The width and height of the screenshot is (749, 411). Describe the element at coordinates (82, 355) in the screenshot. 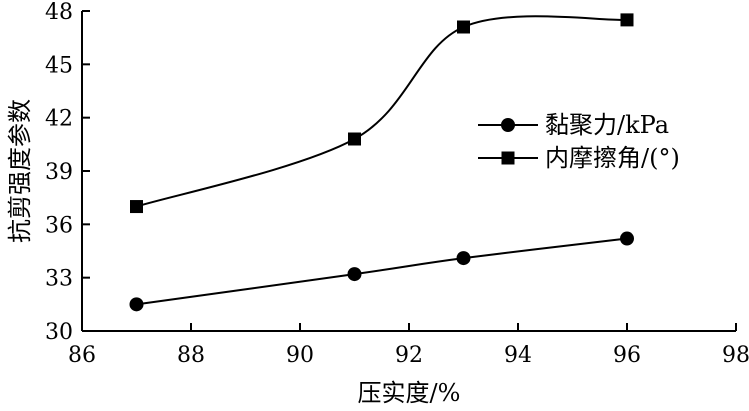

I see `x-tick-label-0: 86` at that location.